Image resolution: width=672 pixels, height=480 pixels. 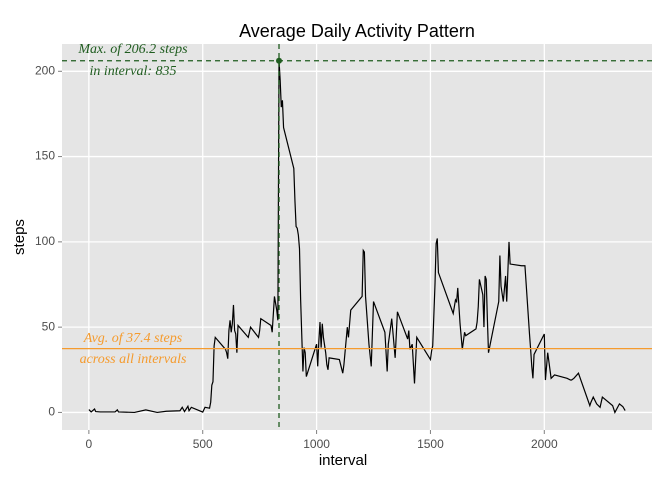 I want to click on max-point, so click(x=279, y=60).